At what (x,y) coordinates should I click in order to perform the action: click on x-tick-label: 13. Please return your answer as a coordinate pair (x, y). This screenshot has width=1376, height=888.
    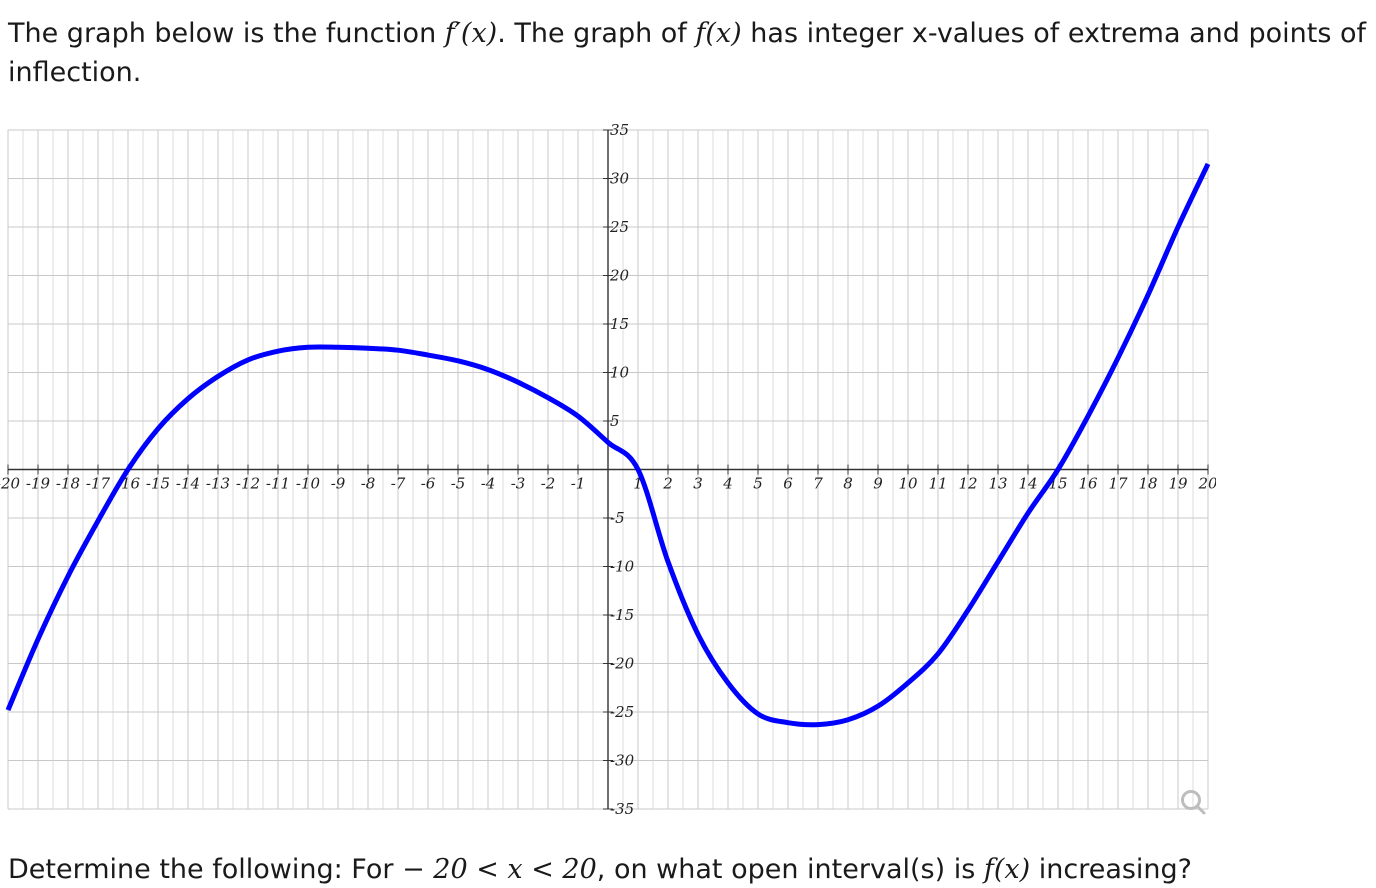
    Looking at the image, I should click on (997, 484).